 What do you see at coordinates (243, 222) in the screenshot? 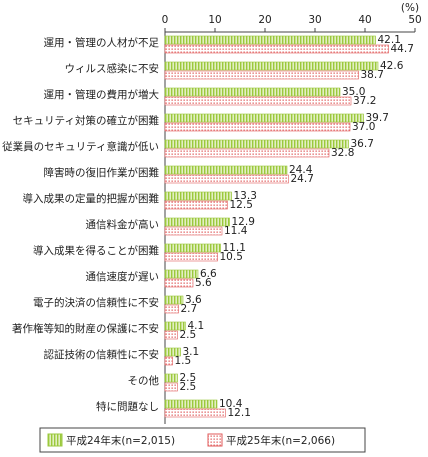
I see `value-label: 12.9` at bounding box center [243, 222].